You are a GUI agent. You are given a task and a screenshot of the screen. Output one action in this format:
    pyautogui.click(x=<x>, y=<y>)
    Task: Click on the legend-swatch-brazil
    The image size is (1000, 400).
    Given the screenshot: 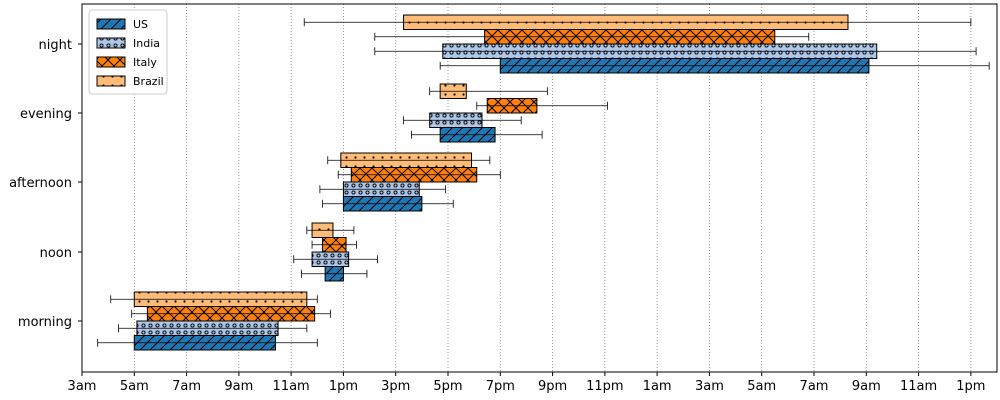 What is the action you would take?
    pyautogui.click(x=111, y=81)
    